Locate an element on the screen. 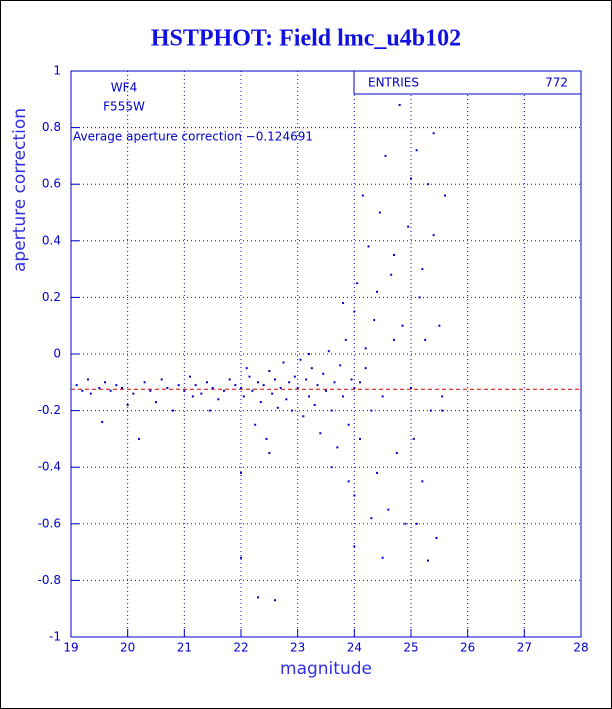 The width and height of the screenshot is (612, 709). x-tick-label: 25 is located at coordinates (410, 648).